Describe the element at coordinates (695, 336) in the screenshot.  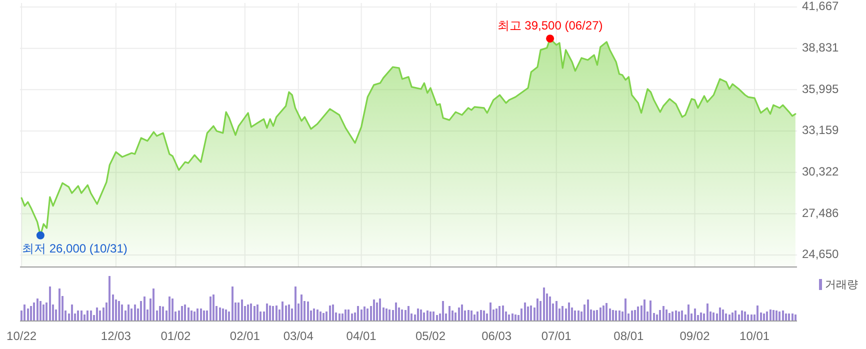
I see `x-tick-label: 09/02` at that location.